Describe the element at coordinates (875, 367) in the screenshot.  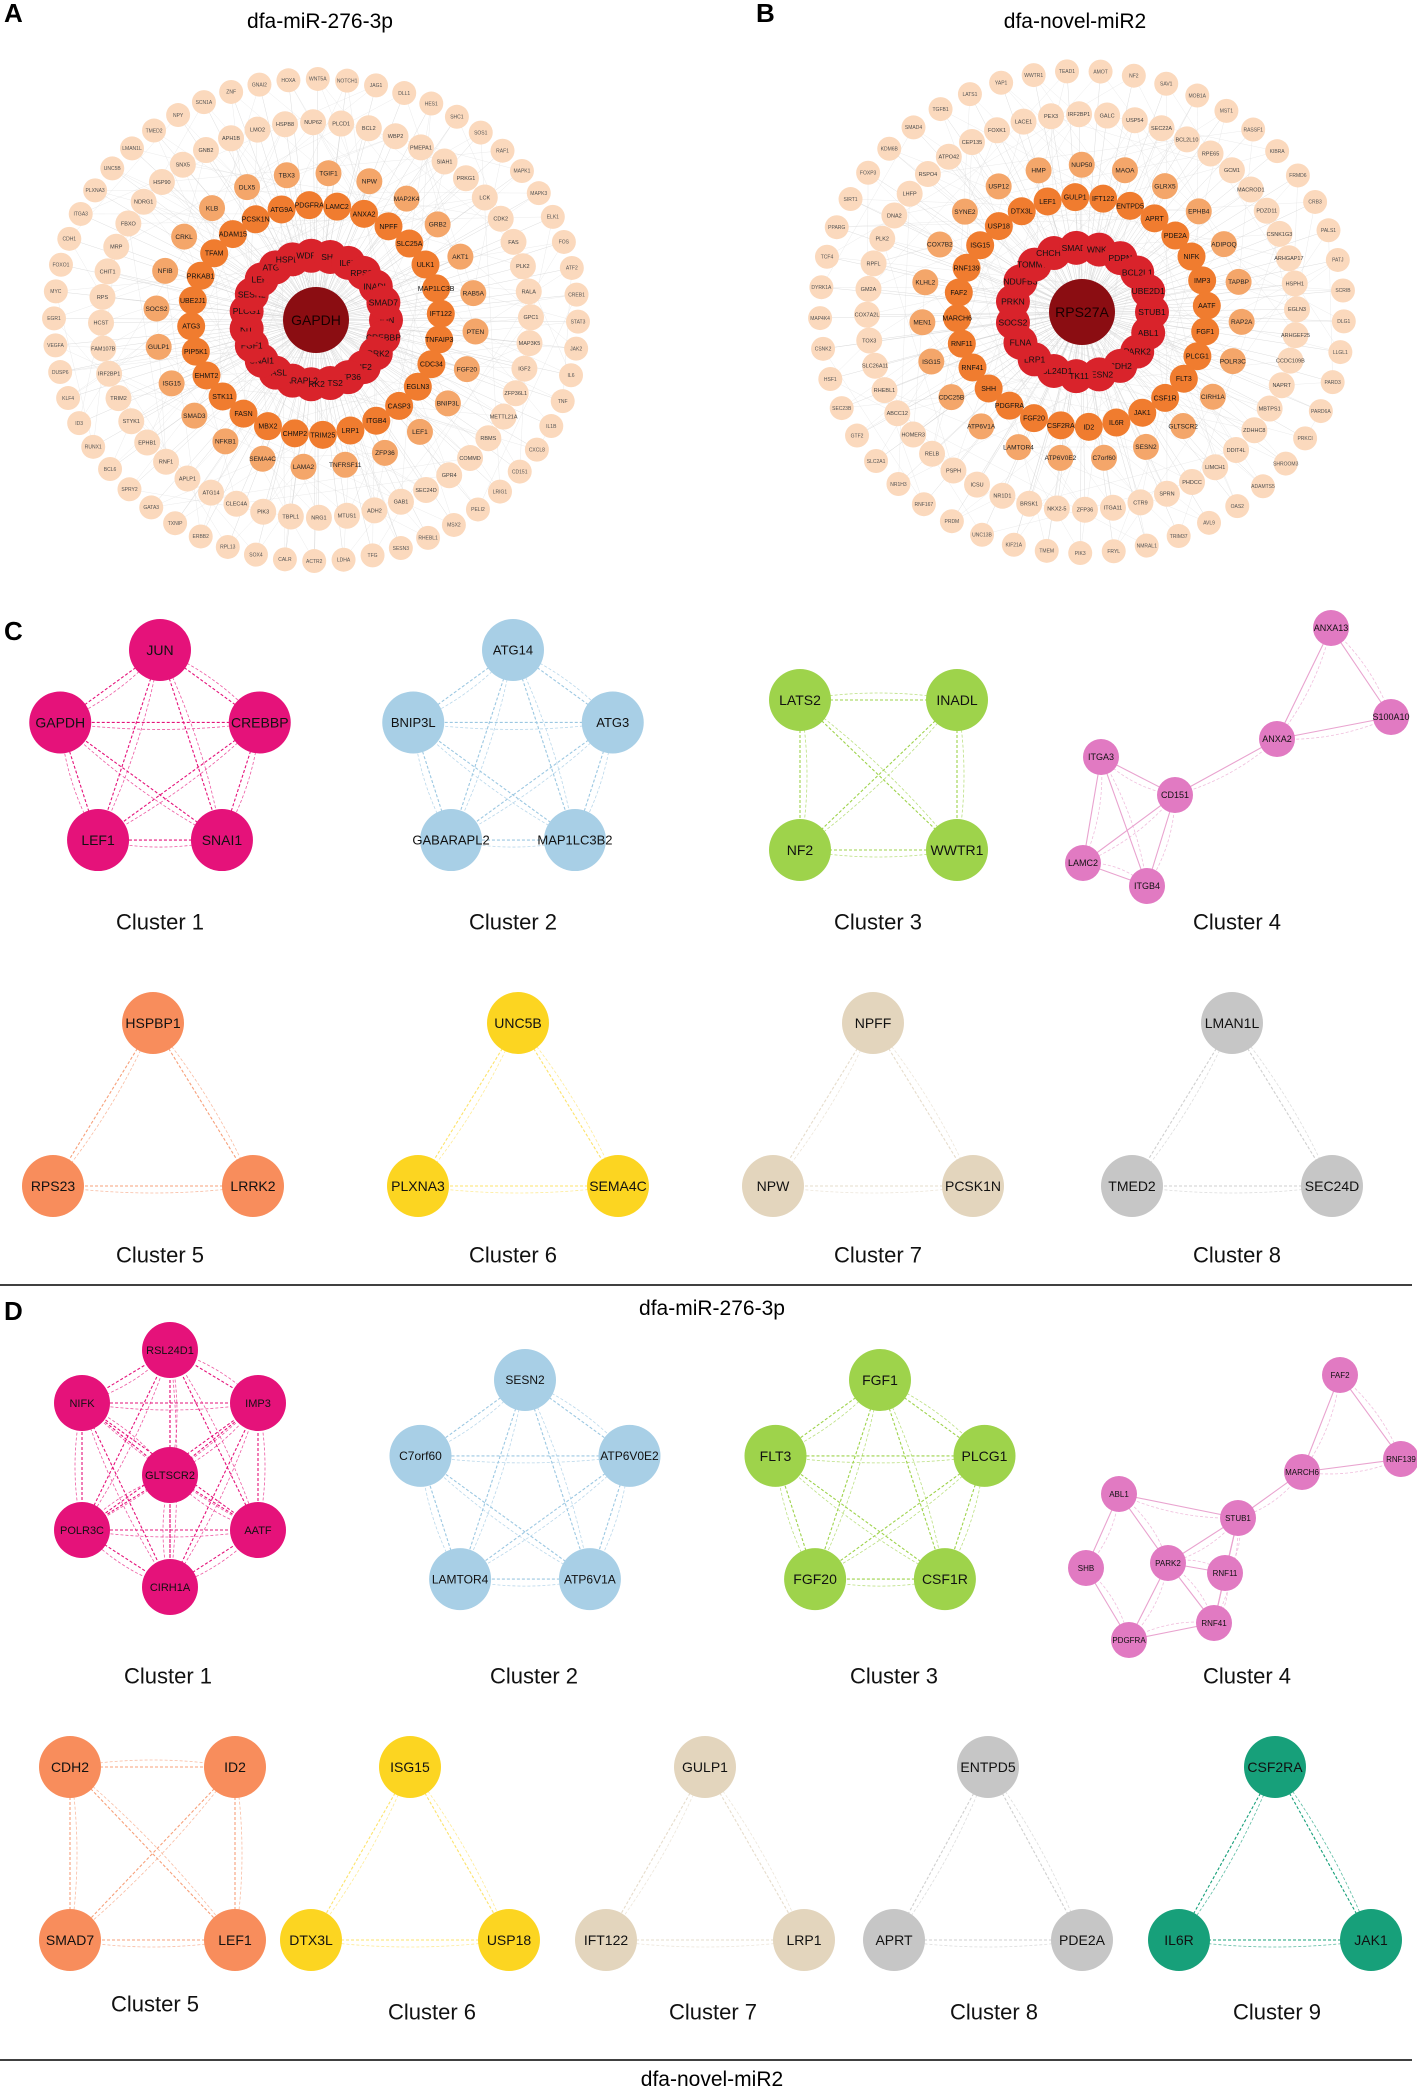
I see `gene-node-label: SLC26A11` at that location.